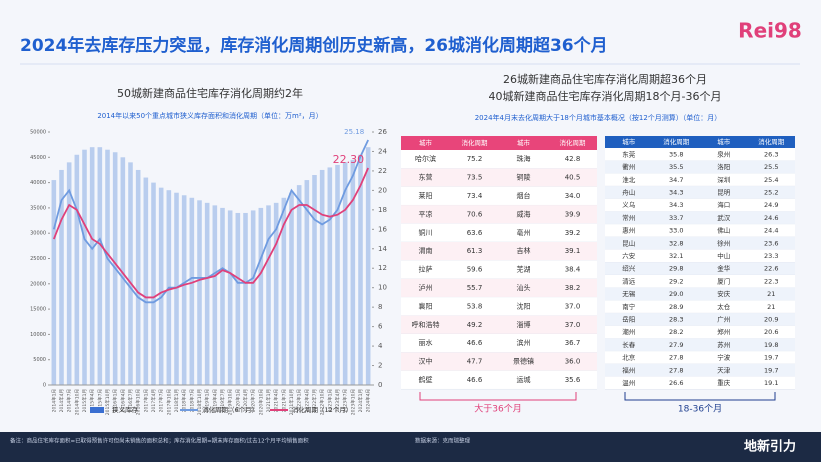 This screenshot has height=462, width=821. I want to click on table-cell: 39.1, so click(573, 251).